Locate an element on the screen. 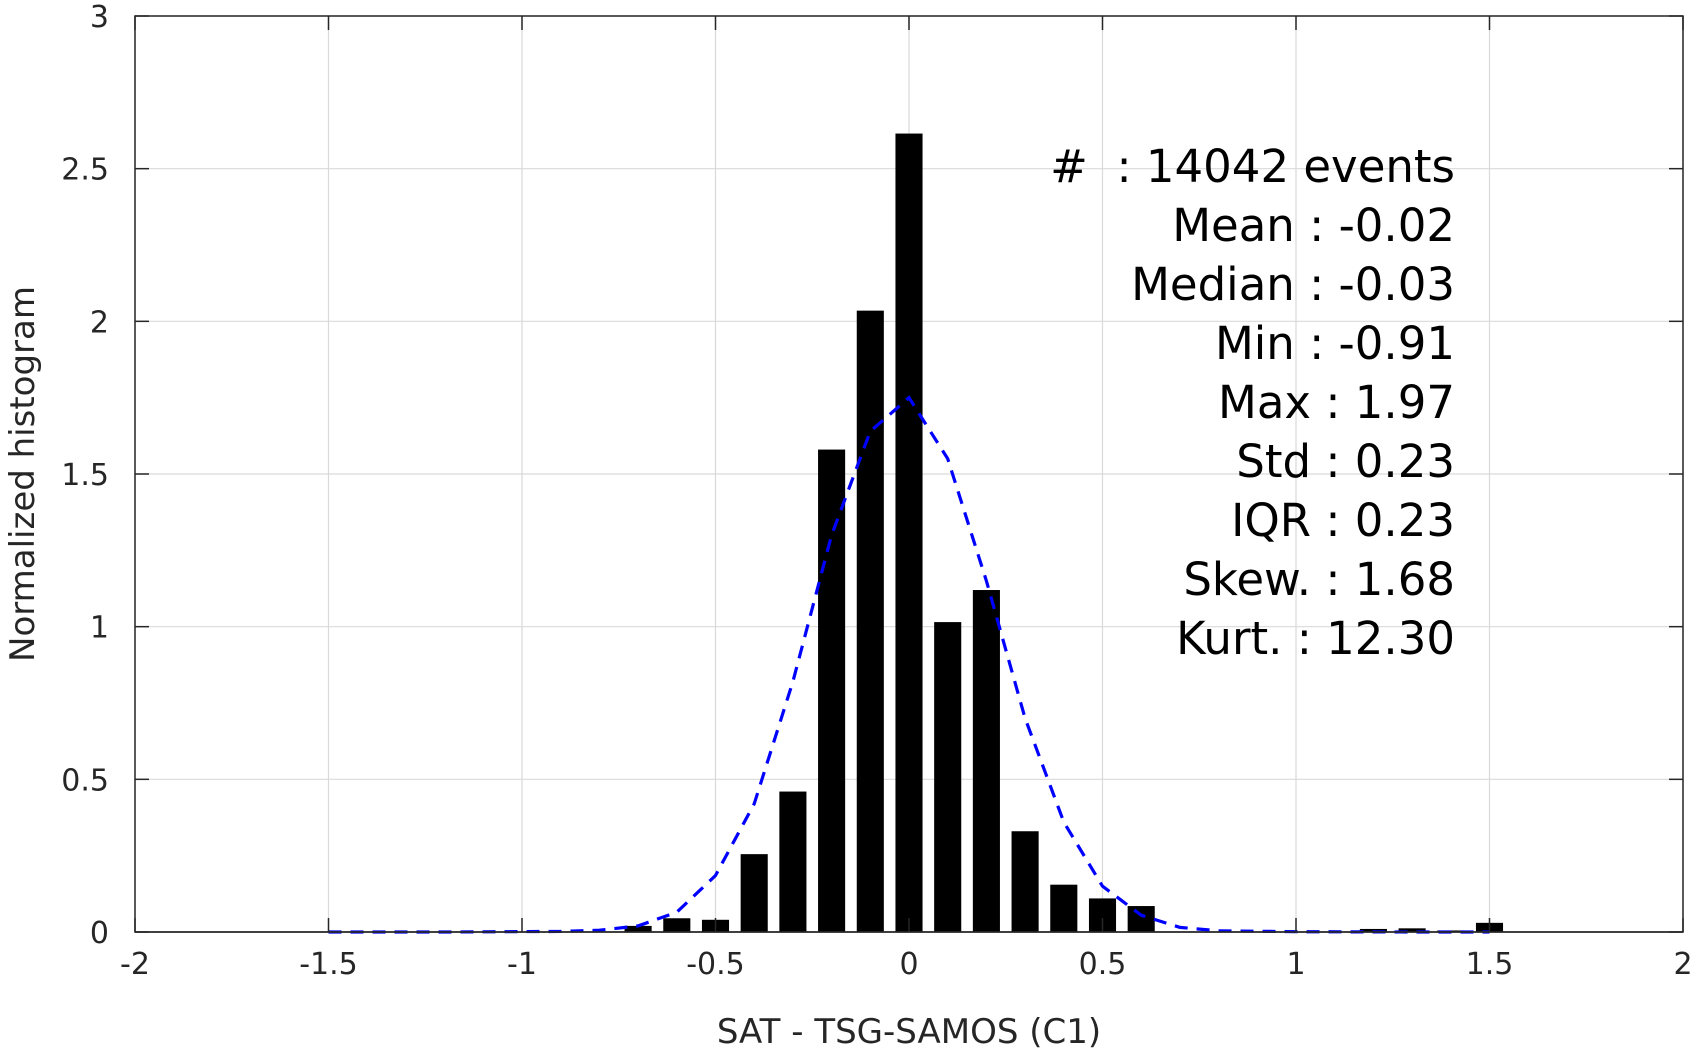 This screenshot has width=1703, height=1053. x-tick-label: 2 is located at coordinates (1682, 964).